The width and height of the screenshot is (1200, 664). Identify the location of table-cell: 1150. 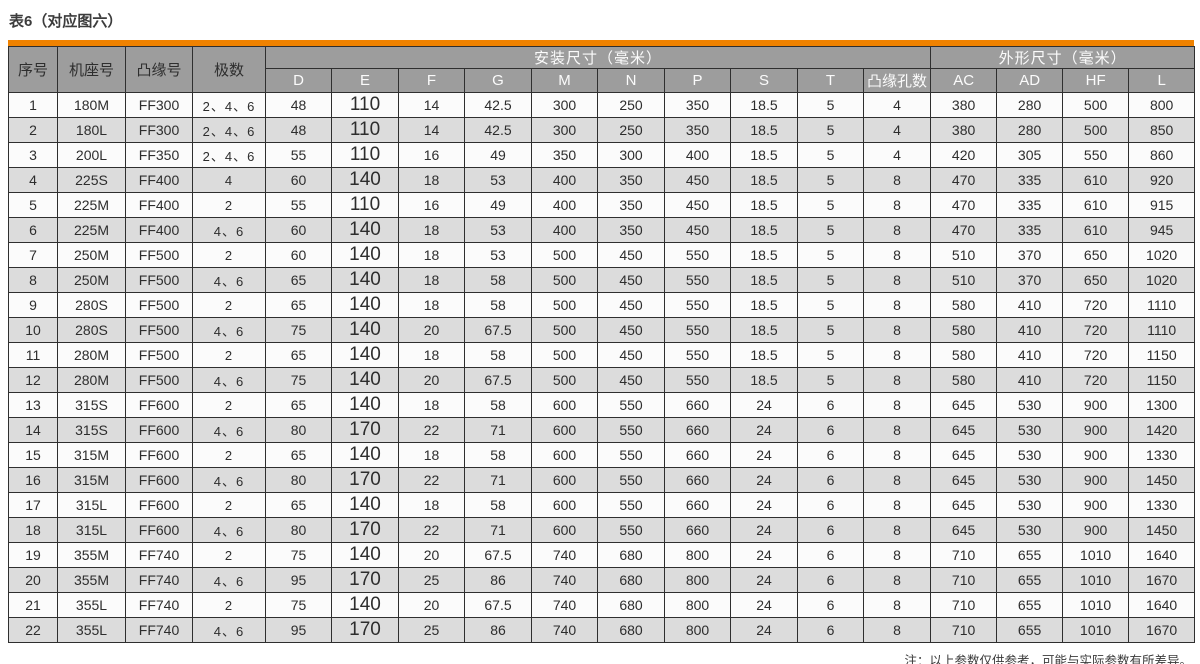
(1162, 380).